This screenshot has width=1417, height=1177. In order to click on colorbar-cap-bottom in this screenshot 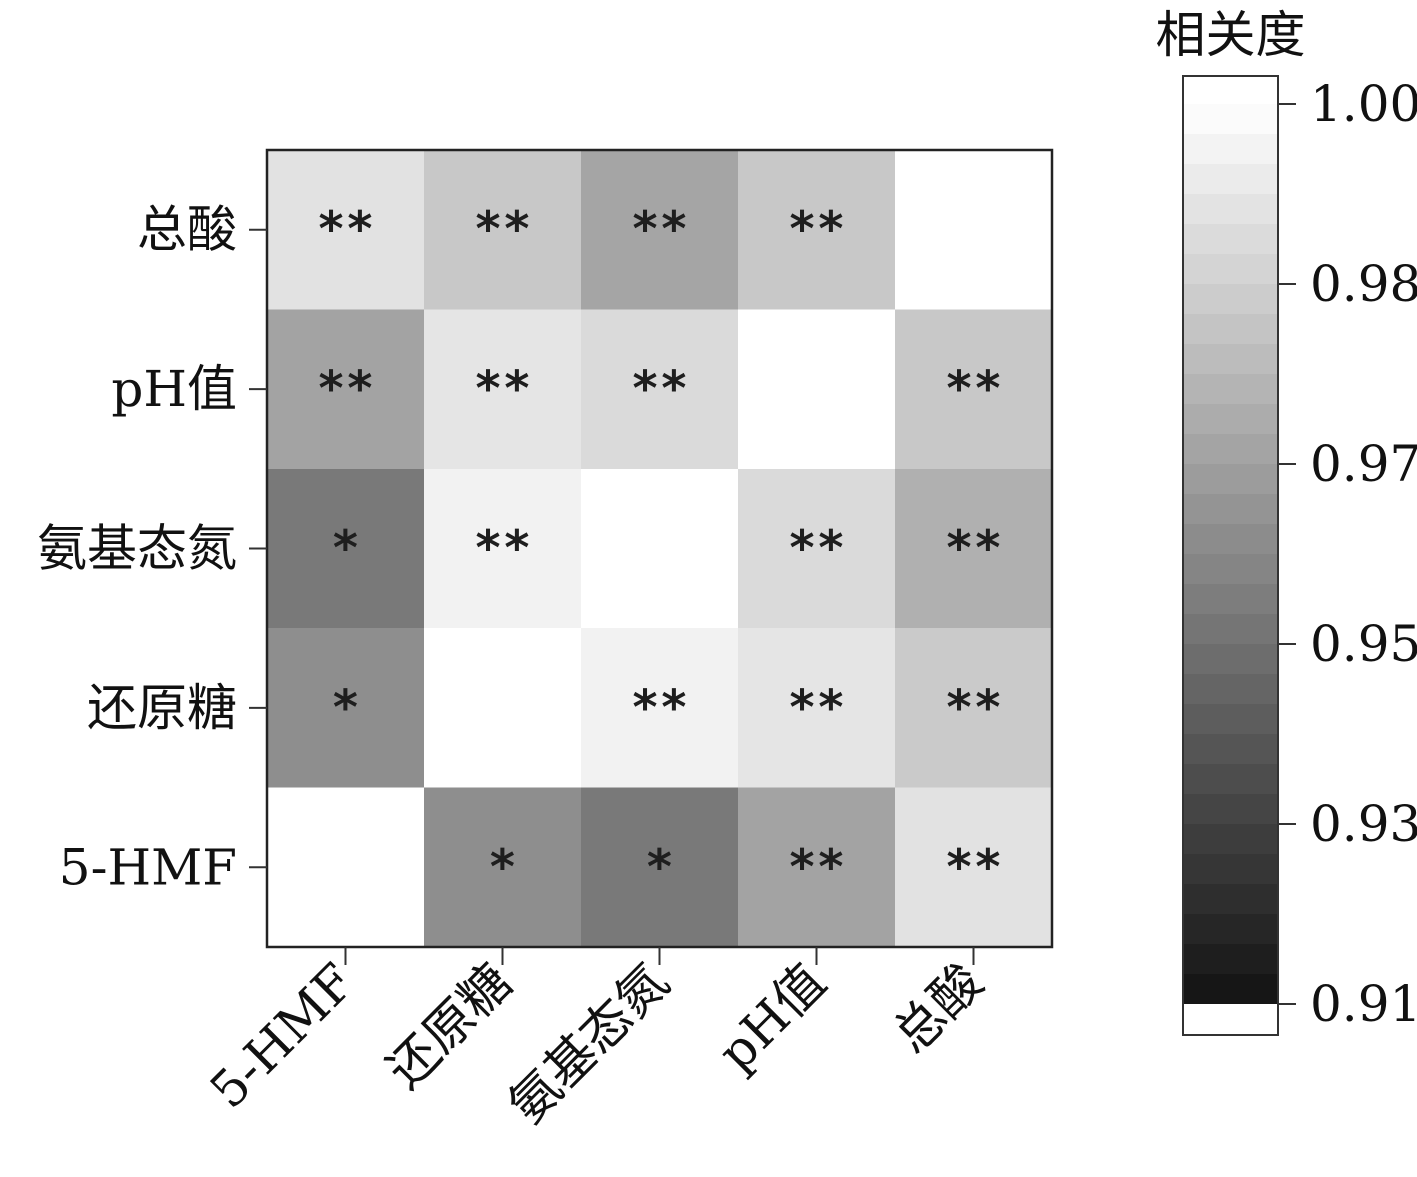, I will do `click(1230, 1019)`.